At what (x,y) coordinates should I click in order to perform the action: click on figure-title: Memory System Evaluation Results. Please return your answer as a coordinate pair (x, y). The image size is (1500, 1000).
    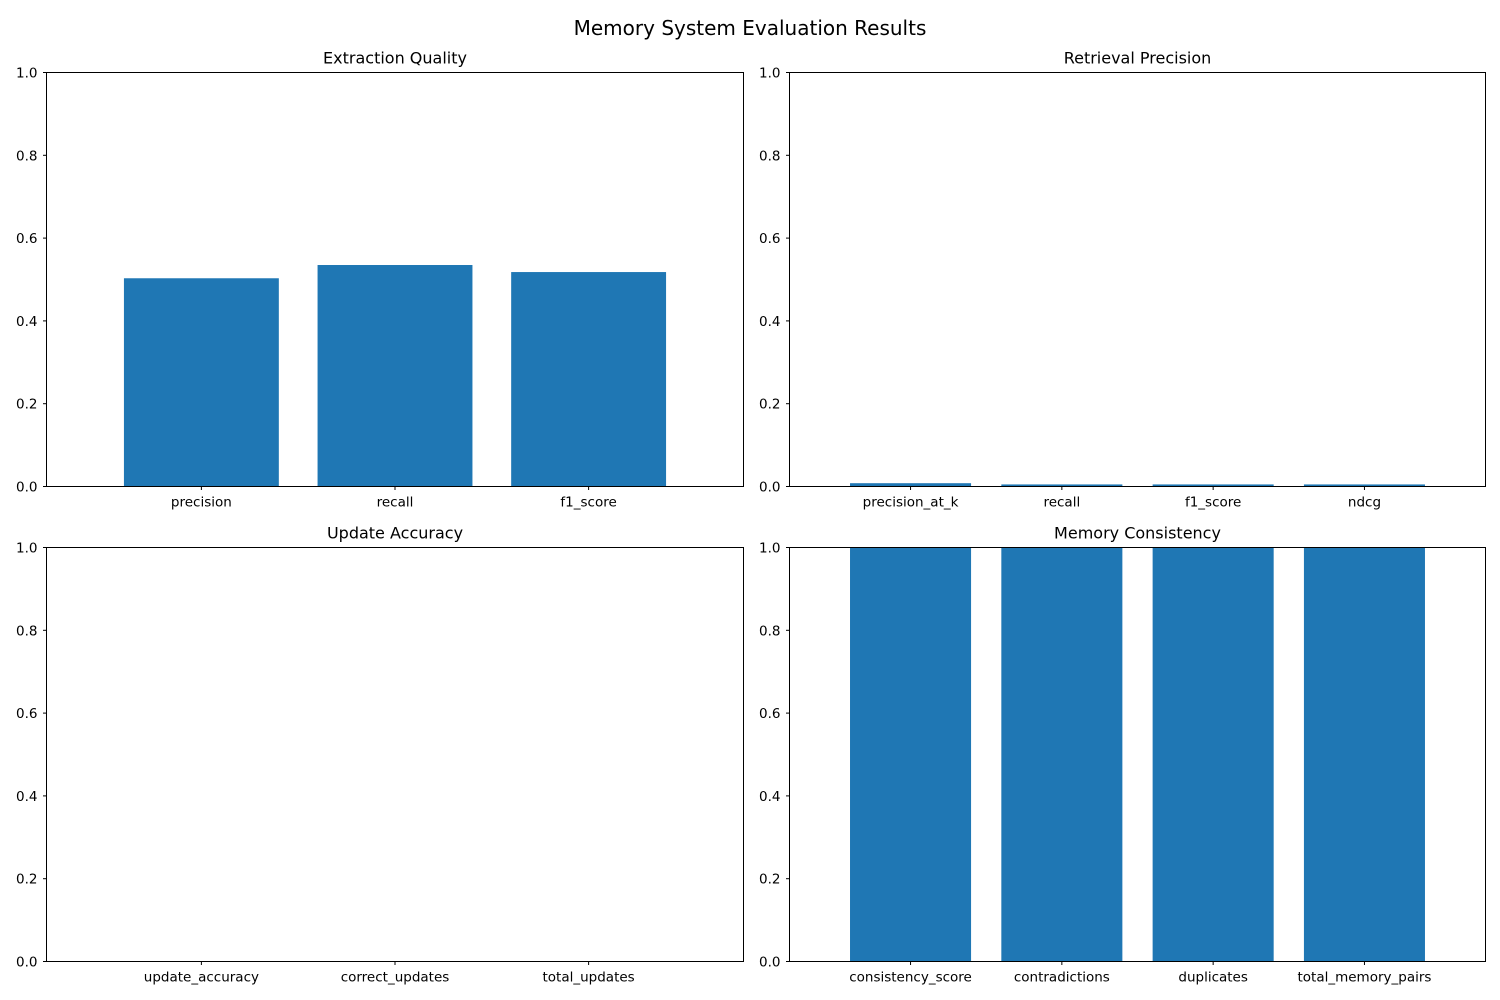
    Looking at the image, I should click on (750, 28).